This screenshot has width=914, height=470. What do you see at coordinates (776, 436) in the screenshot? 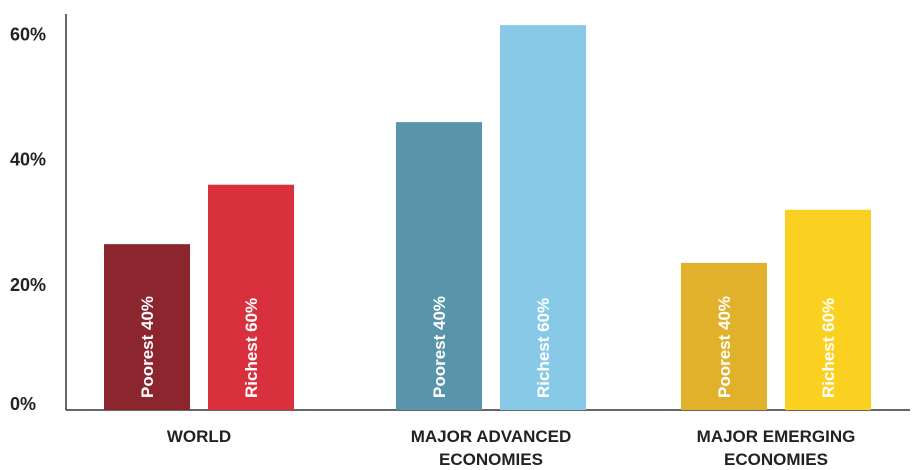
I see `category-label: MAJOR EMERGING` at bounding box center [776, 436].